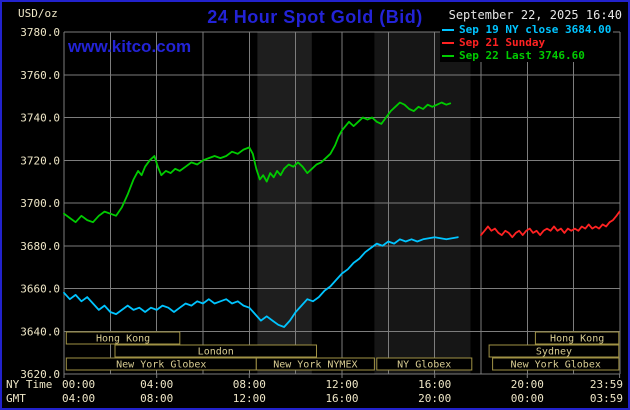 This screenshot has height=410, width=630. What do you see at coordinates (78, 398) in the screenshot?
I see `x-axis-gmt-tick-label: 04:00` at bounding box center [78, 398].